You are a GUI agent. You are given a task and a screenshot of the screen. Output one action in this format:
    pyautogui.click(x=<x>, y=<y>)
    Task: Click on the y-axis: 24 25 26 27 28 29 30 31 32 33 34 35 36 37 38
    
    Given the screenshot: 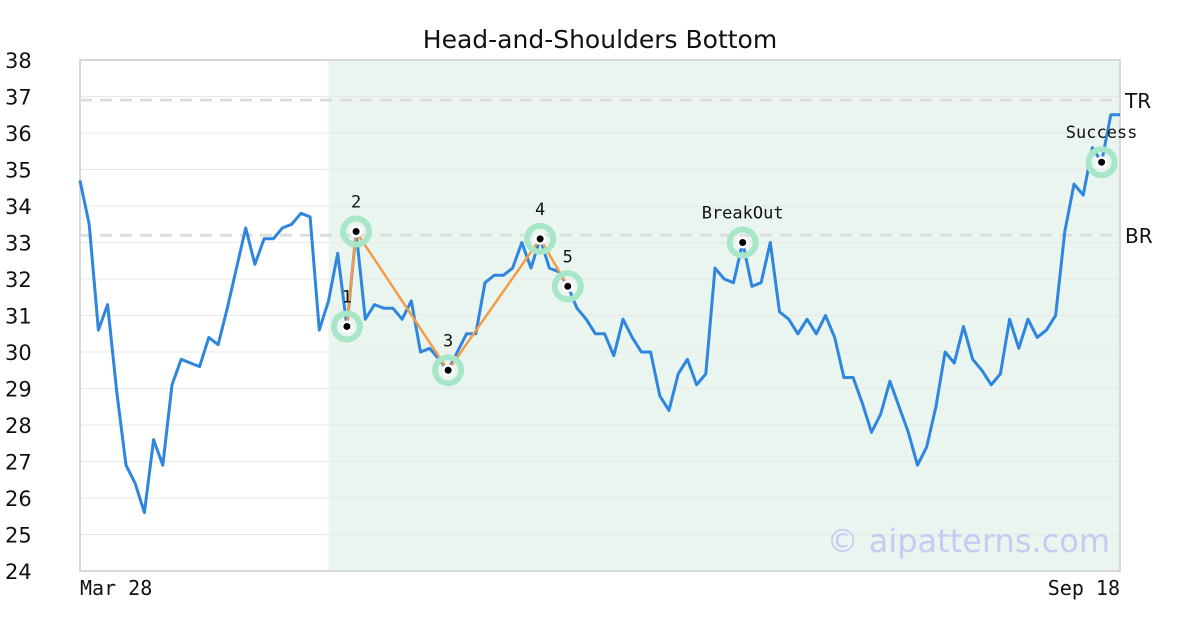 What is the action you would take?
    pyautogui.click(x=18, y=316)
    